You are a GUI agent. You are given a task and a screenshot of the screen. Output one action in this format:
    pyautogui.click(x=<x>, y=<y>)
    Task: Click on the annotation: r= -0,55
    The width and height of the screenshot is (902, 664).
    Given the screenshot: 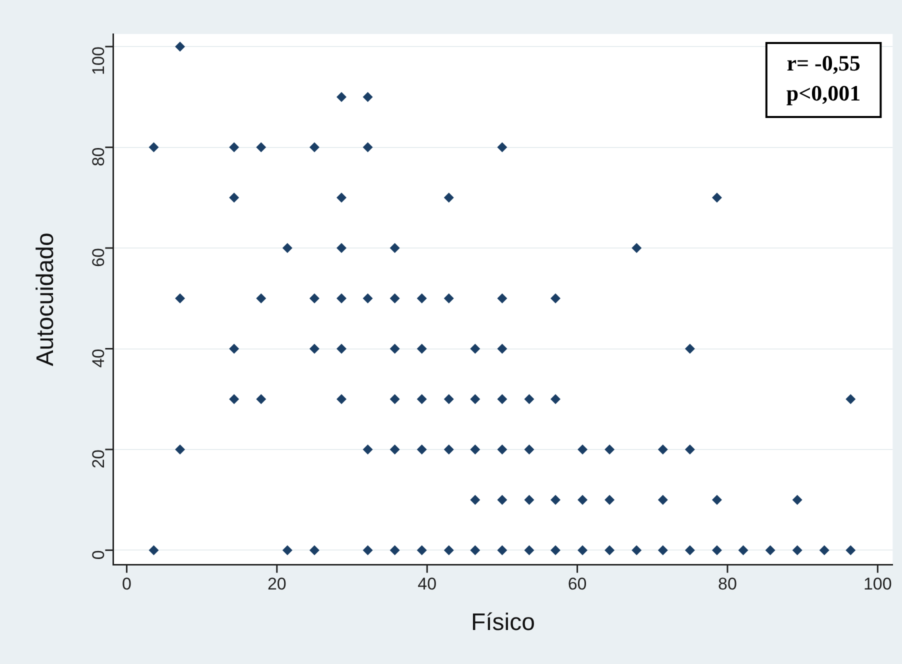 What is the action you would take?
    pyautogui.click(x=823, y=63)
    